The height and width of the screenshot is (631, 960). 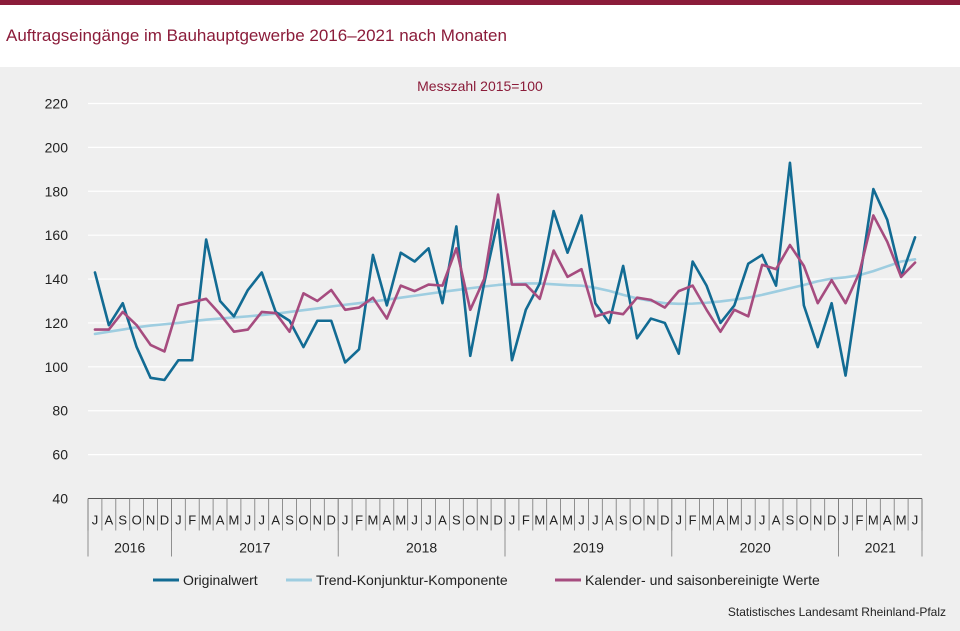 I want to click on y-tick-label: 60, so click(x=60, y=455).